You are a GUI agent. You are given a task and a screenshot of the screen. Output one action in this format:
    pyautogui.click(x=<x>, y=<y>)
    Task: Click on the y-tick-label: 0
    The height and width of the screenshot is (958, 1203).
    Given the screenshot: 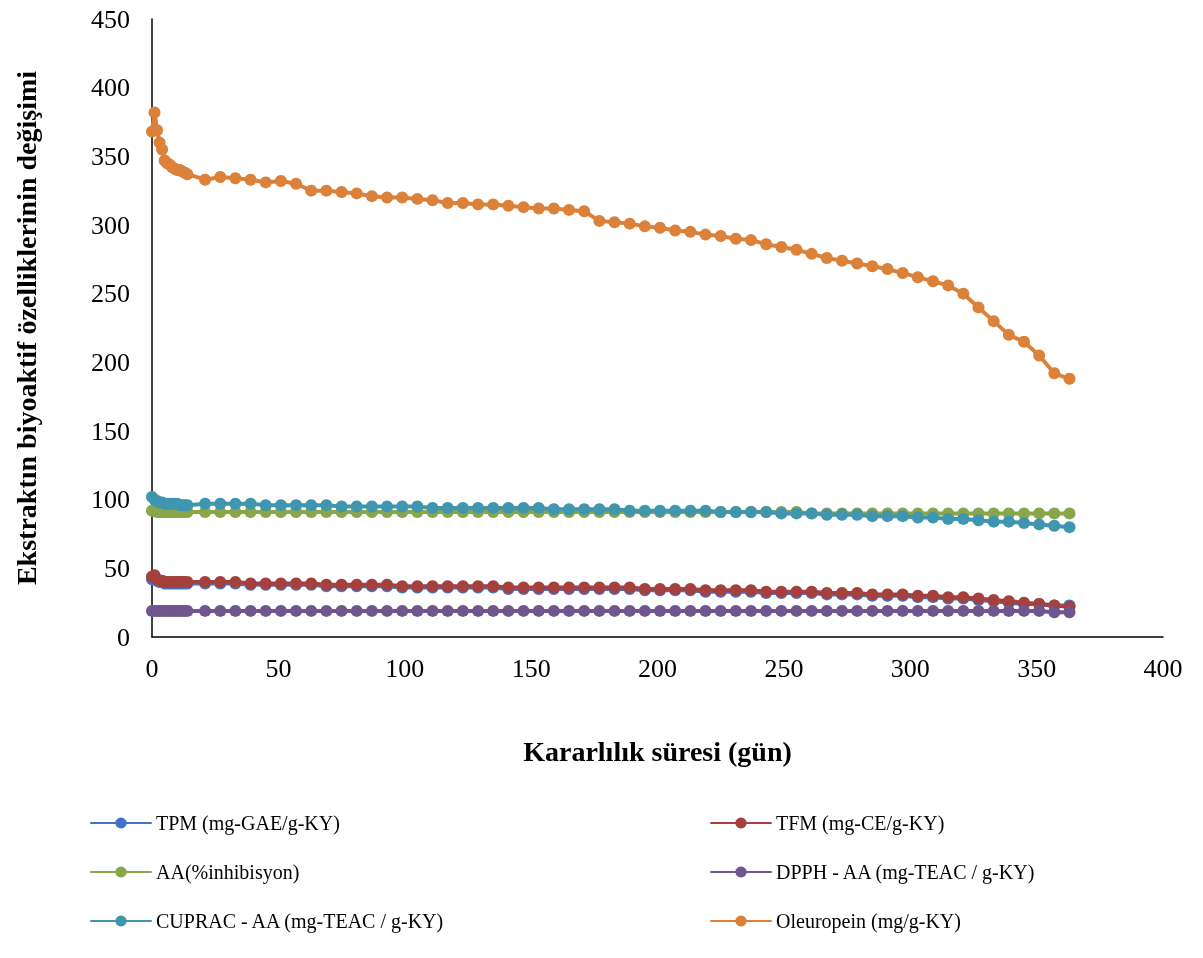 What is the action you would take?
    pyautogui.click(x=123, y=637)
    